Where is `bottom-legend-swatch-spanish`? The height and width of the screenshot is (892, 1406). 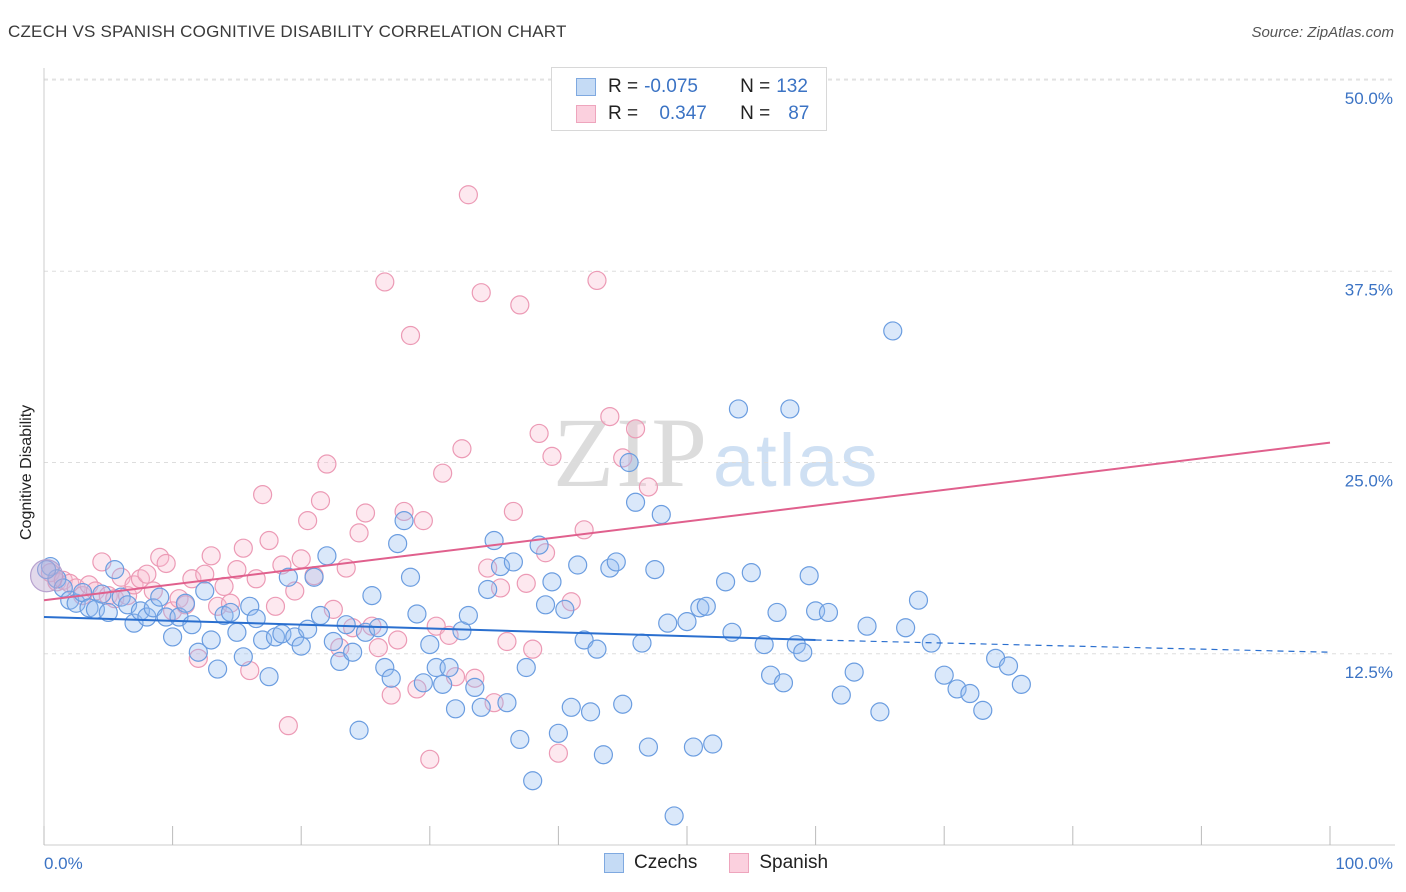
bottom-legend-swatch-spanish is located at coordinates (739, 863).